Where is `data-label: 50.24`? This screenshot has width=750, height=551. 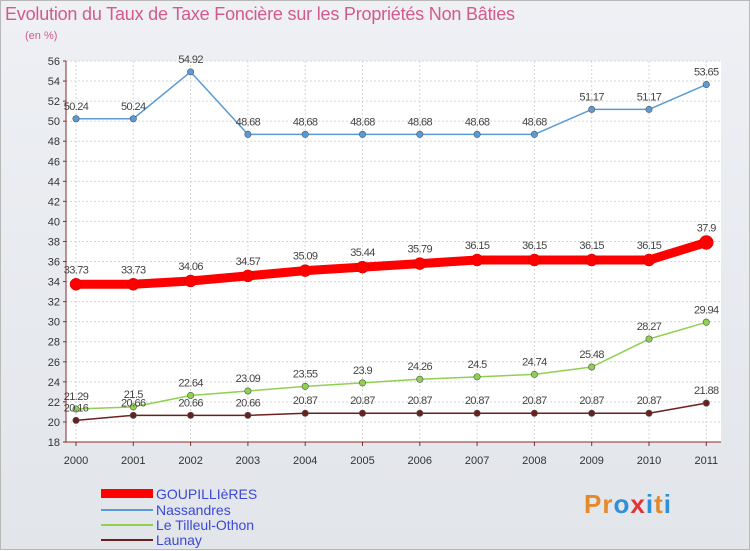 data-label: 50.24 is located at coordinates (76, 107).